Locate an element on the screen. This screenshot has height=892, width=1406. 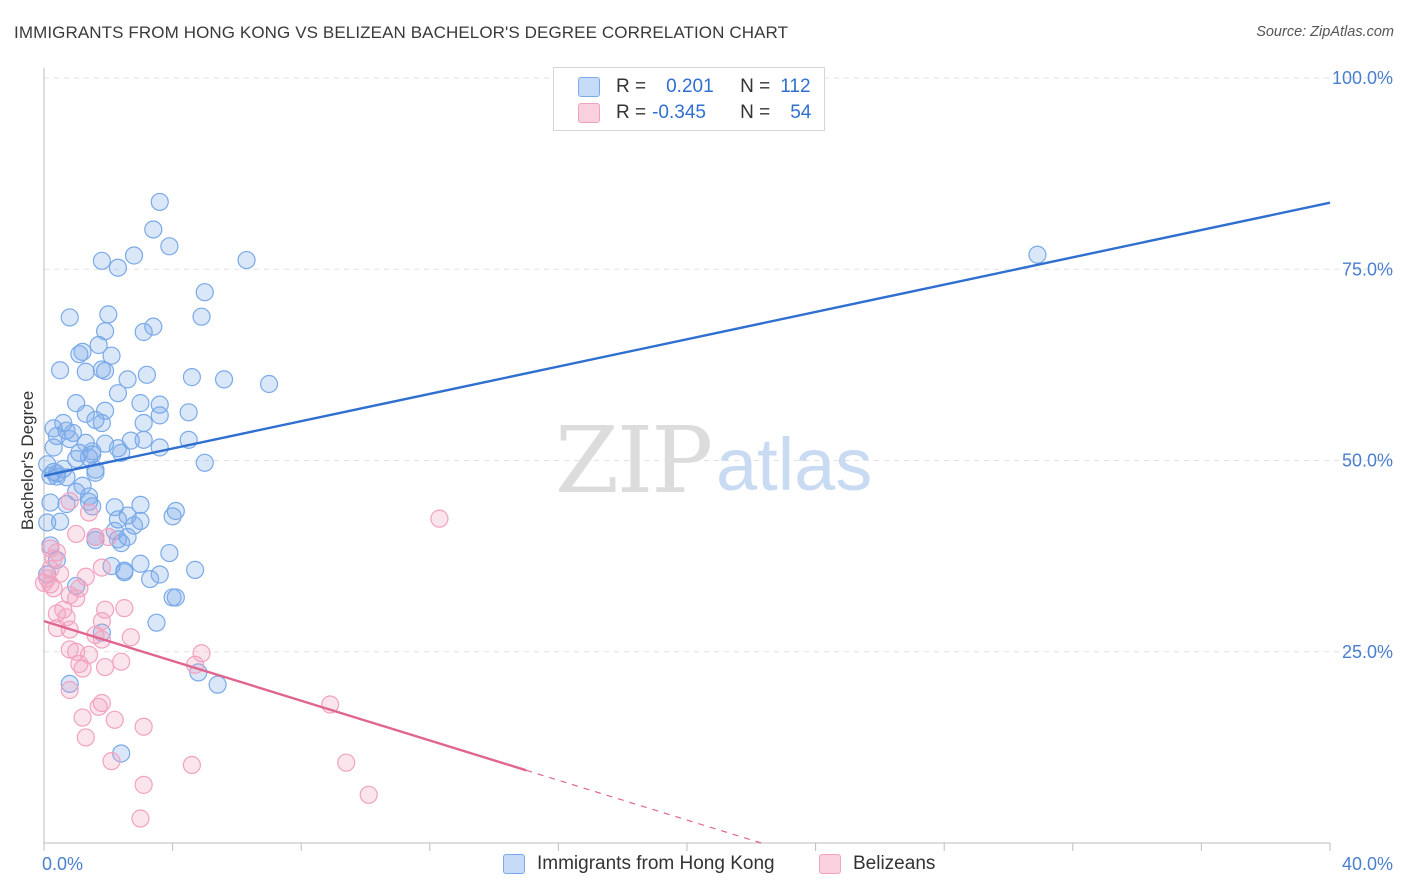
watermark-zip: ZIP is located at coordinates (633, 460).